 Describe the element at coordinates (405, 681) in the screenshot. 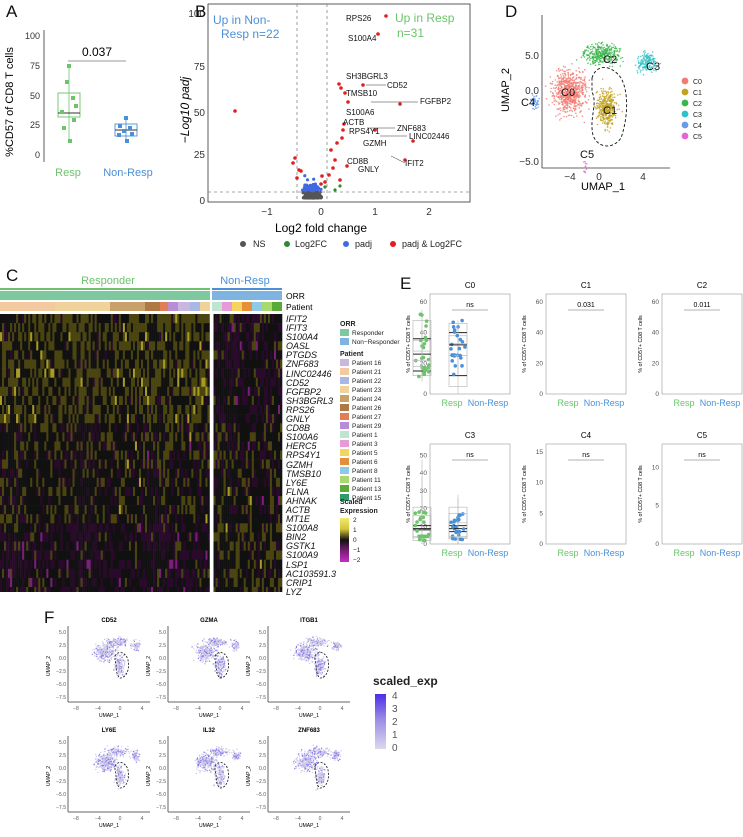

I see `legend-title: scaled_exp` at that location.